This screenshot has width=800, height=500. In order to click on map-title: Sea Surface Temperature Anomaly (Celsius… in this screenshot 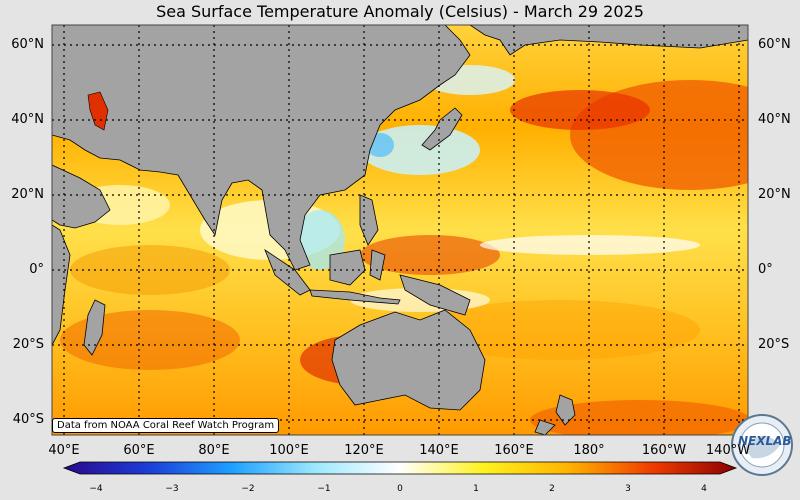, I will do `click(400, 11)`.